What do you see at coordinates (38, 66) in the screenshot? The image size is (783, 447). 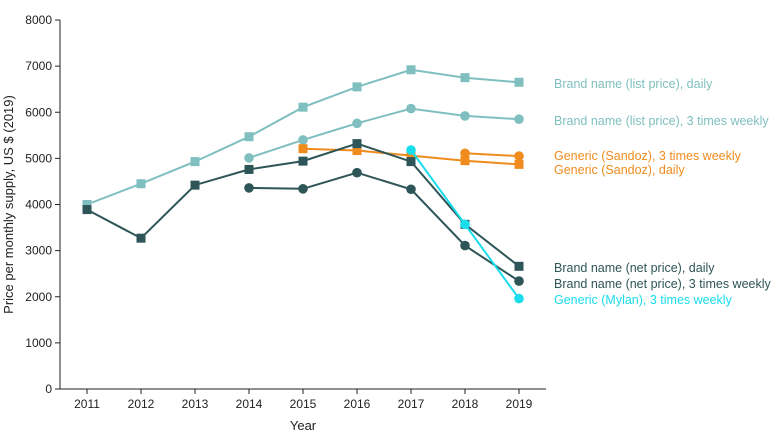 I see `y-tick-label: 7000` at bounding box center [38, 66].